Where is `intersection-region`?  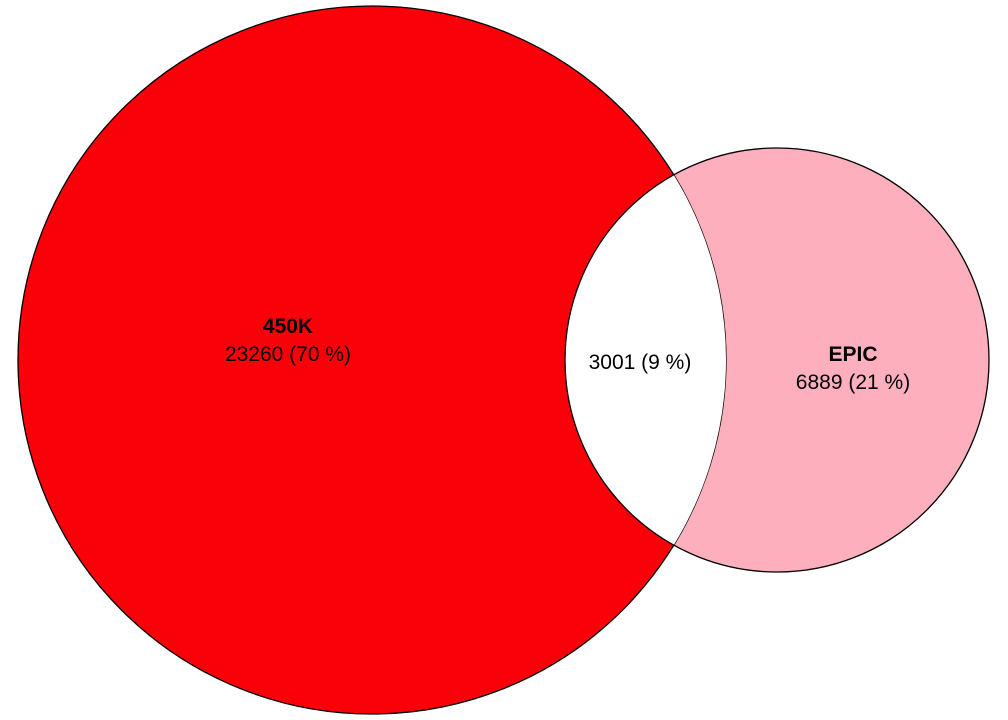
intersection-region is located at coordinates (645, 360).